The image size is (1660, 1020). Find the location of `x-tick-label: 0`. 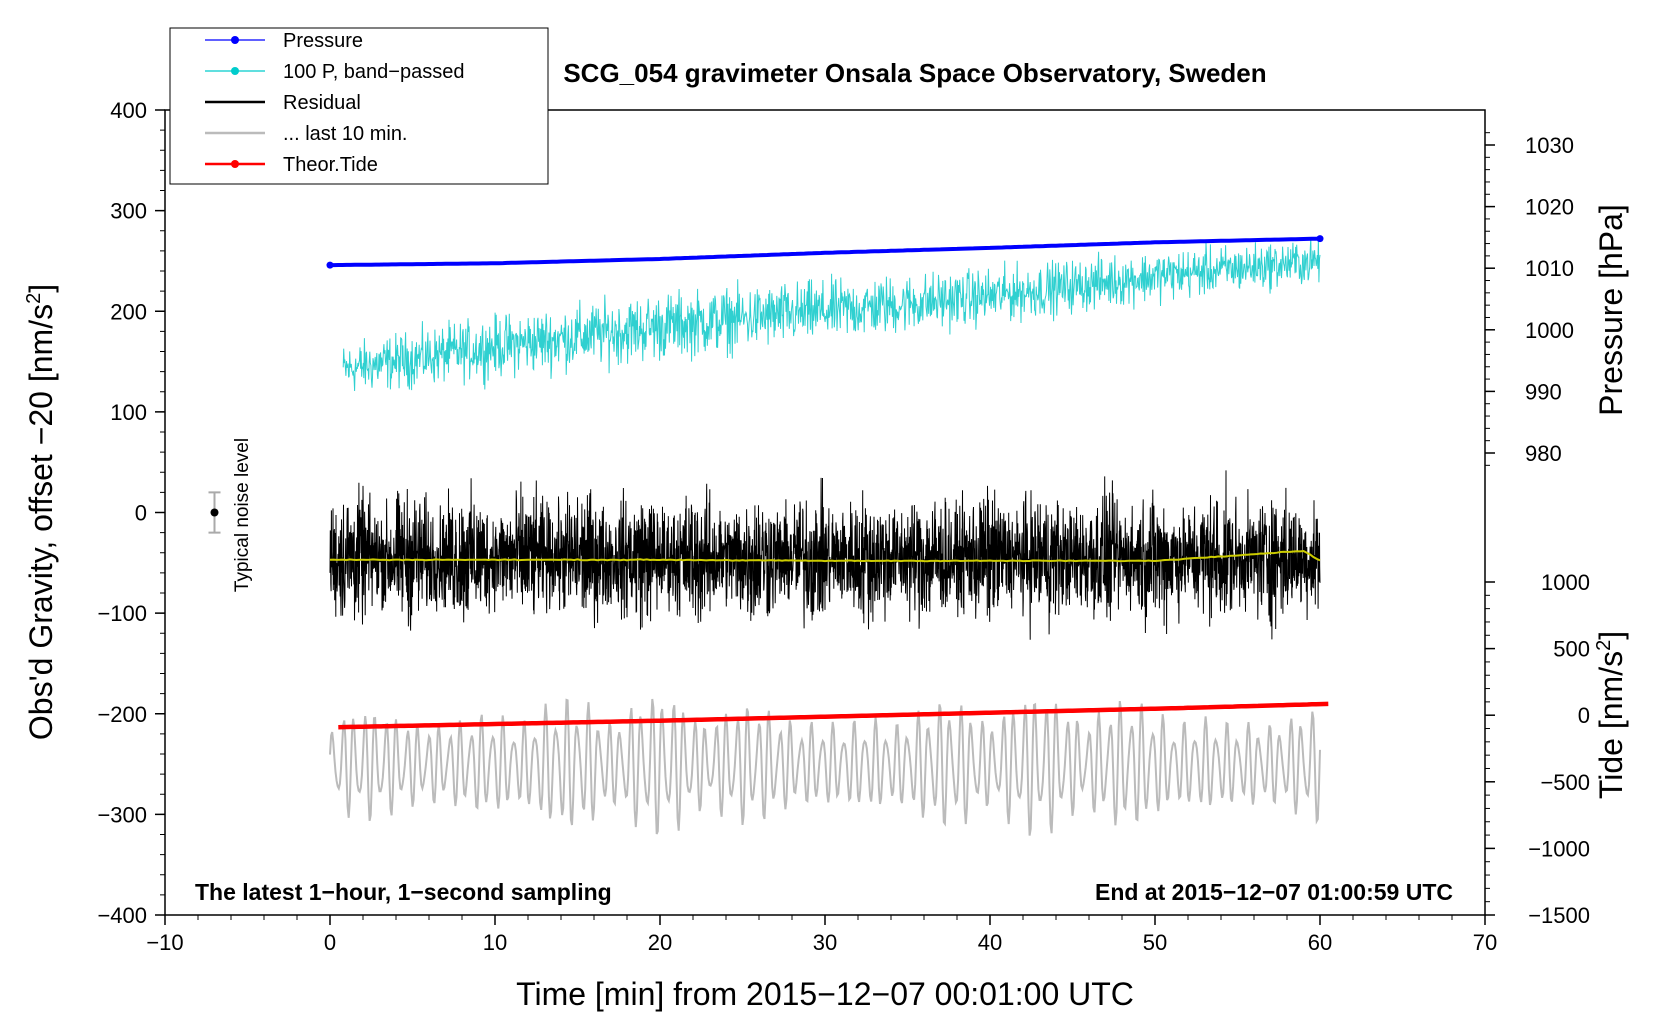

x-tick-label: 0 is located at coordinates (330, 942).